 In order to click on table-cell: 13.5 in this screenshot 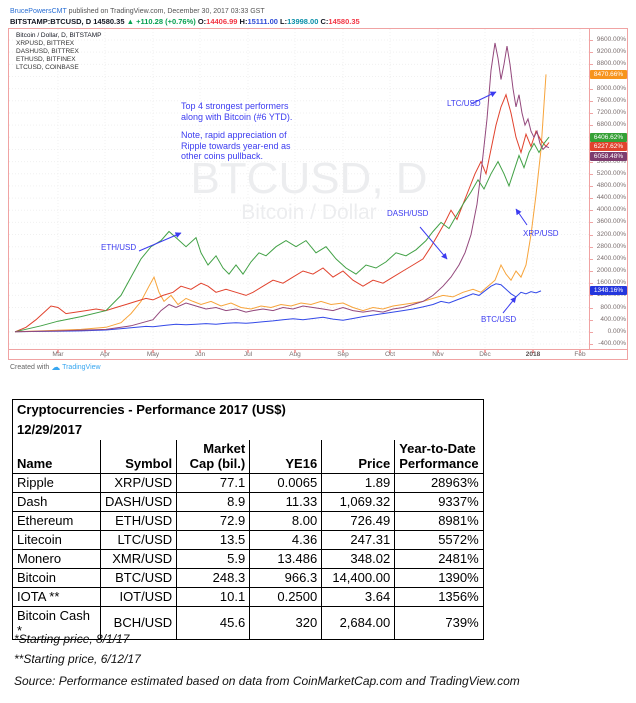, I will do `click(213, 539)`.